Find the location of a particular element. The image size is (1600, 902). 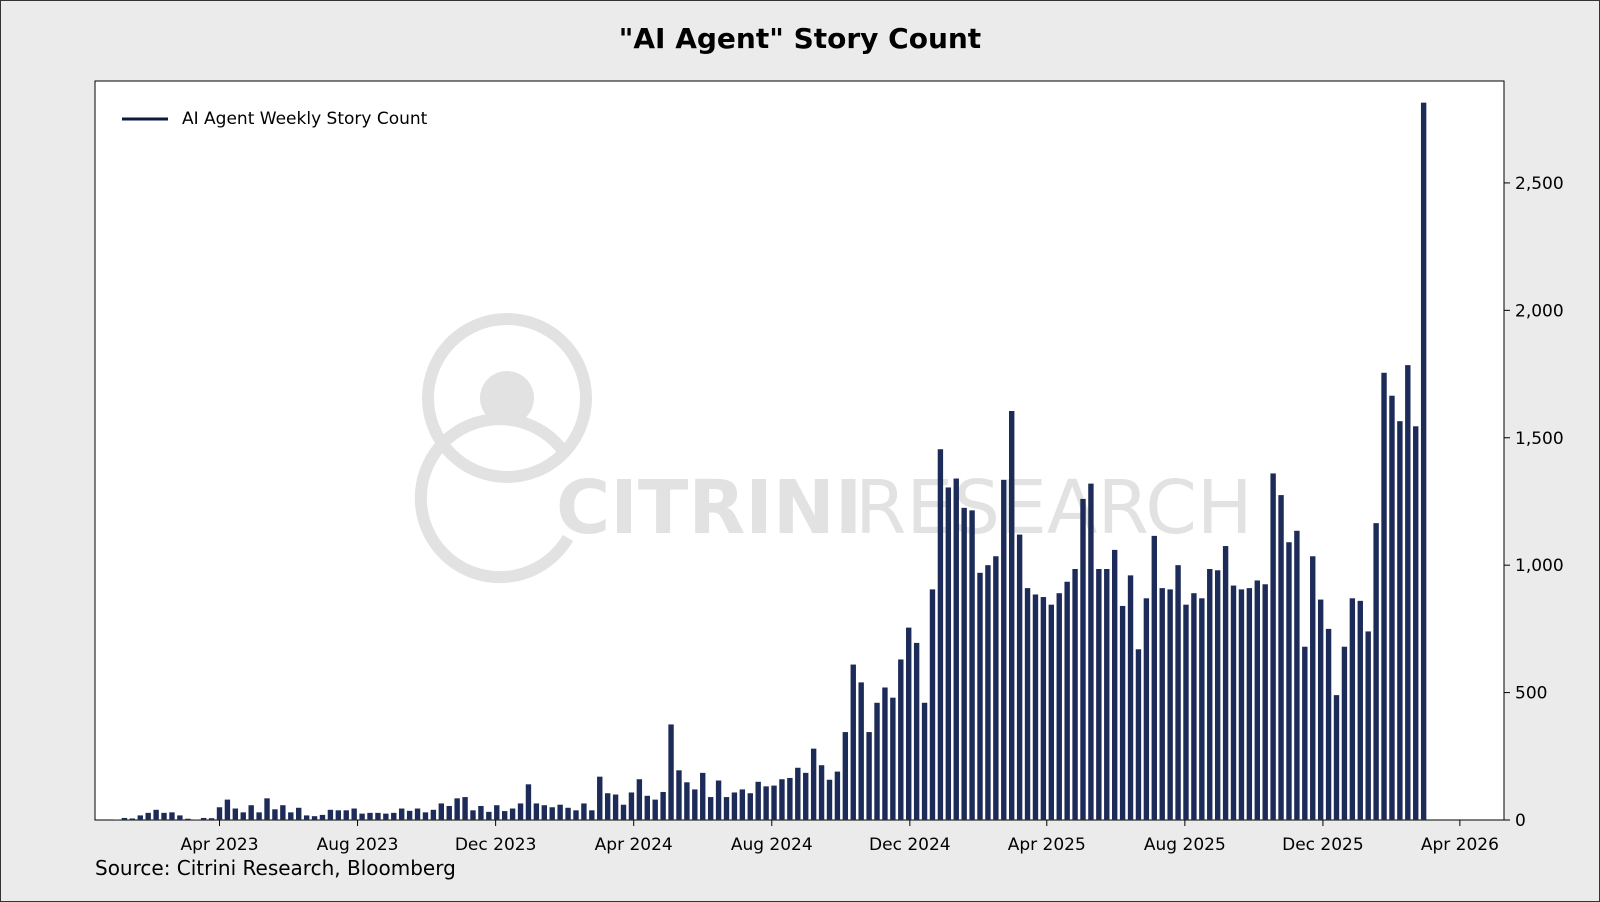

x-tick-label: Aug 2023 is located at coordinates (358, 845).